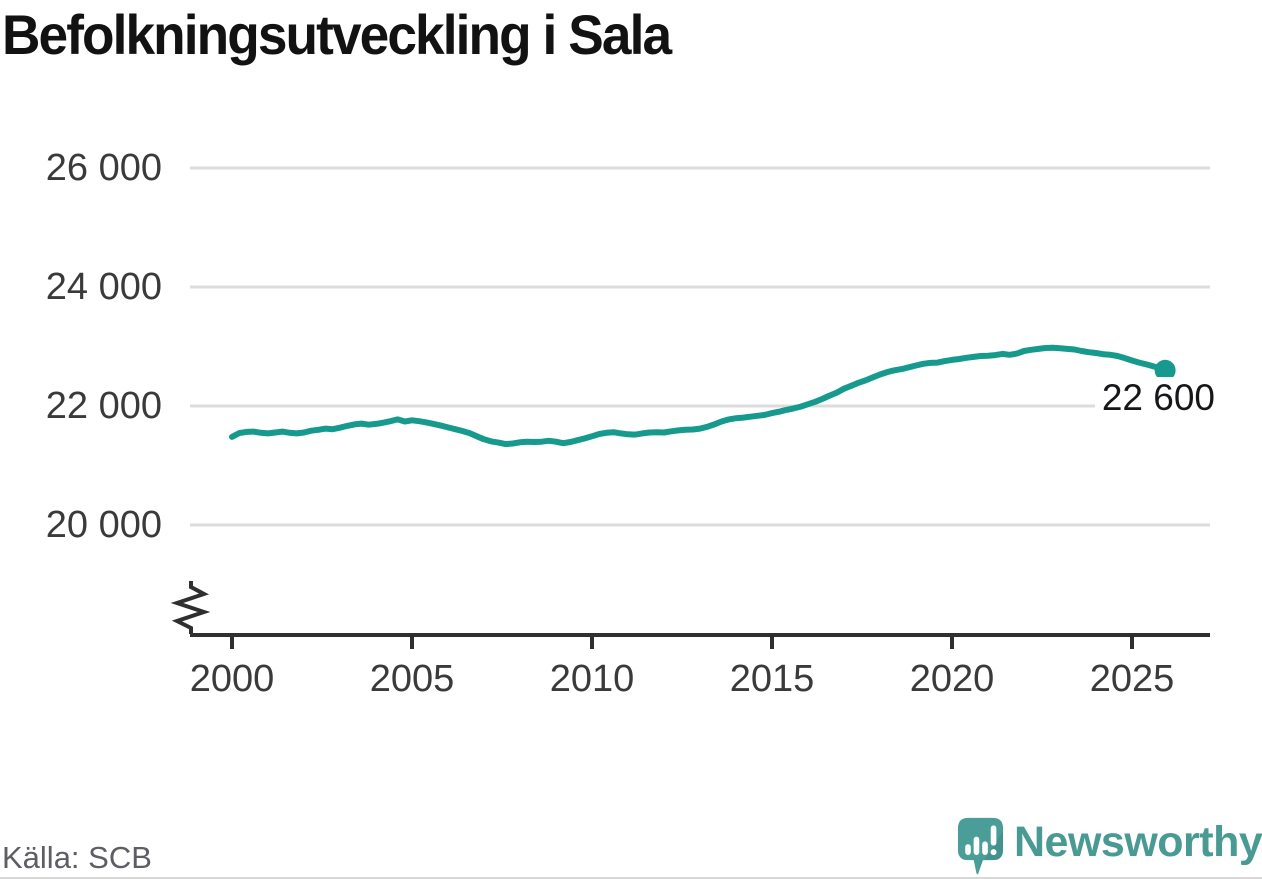 The width and height of the screenshot is (1262, 879). Describe the element at coordinates (1155, 398) in the screenshot. I see `end-value-label: 22 600` at that location.